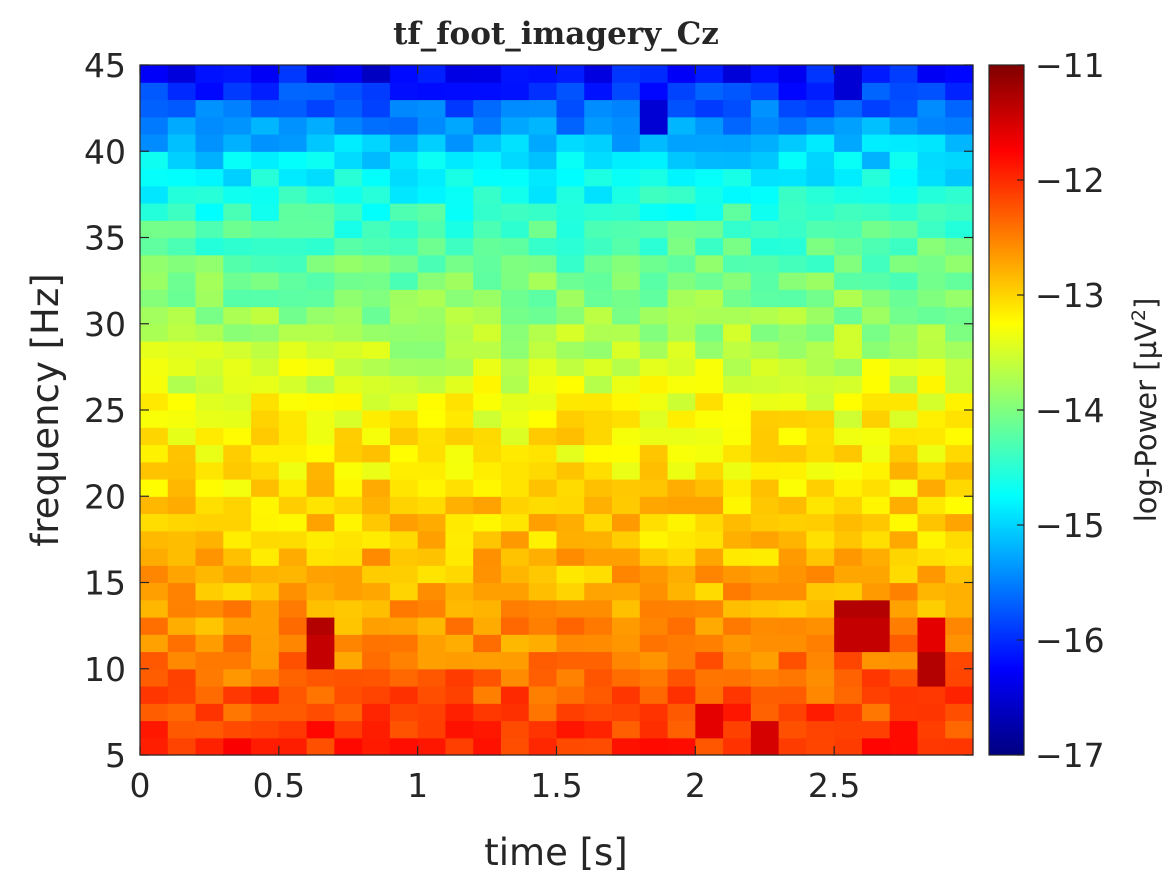 The width and height of the screenshot is (1167, 879). I want to click on colorbar-tick-label: −16, so click(1070, 640).